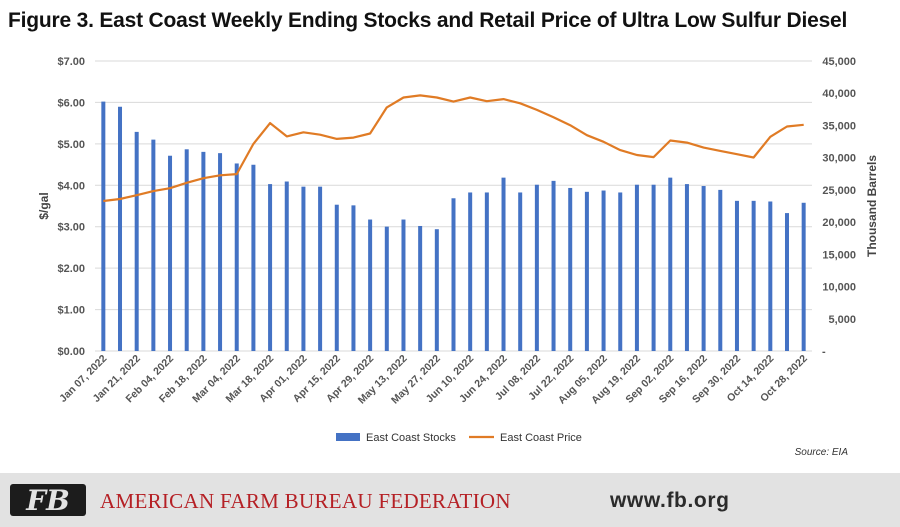 Image resolution: width=900 pixels, height=527 pixels. I want to click on svg-text: FB, so click(47, 500).